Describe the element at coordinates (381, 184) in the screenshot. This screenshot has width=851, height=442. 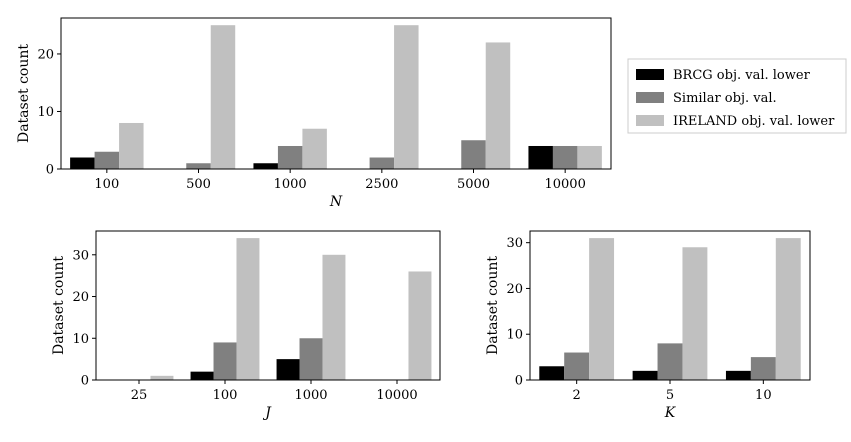
I see `x-tick-label-n-2500: 2500` at that location.